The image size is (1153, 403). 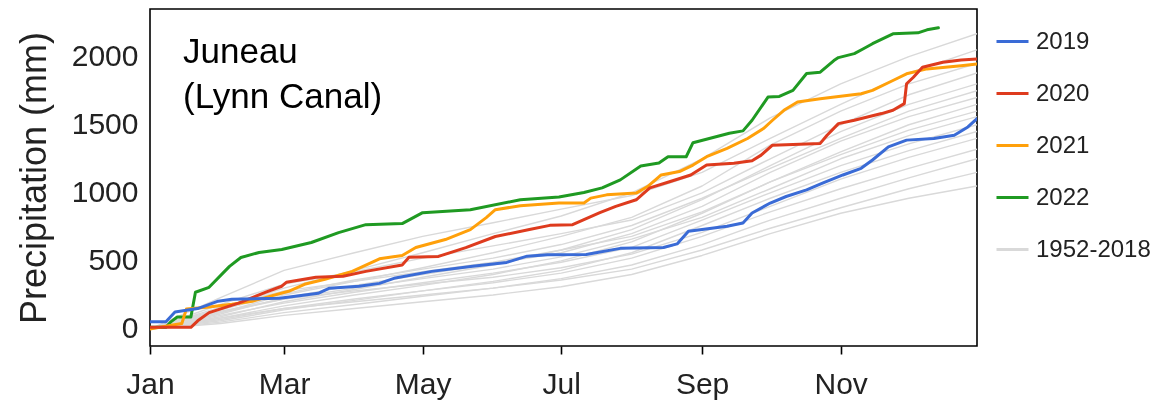 What do you see at coordinates (423, 383) in the screenshot?
I see `x-tick-label: May` at bounding box center [423, 383].